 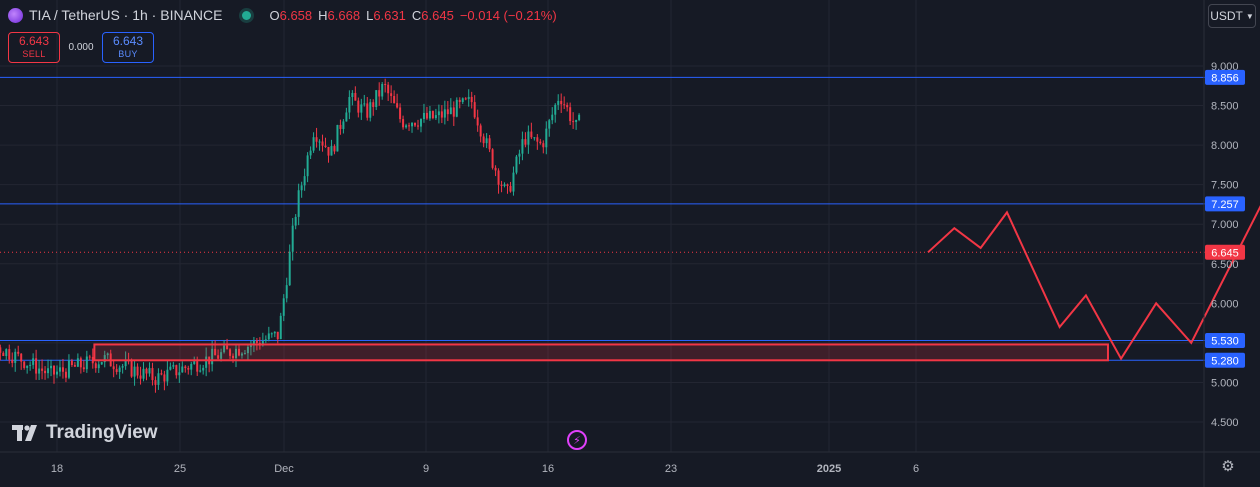 I want to click on market-open-icon, so click(x=247, y=15).